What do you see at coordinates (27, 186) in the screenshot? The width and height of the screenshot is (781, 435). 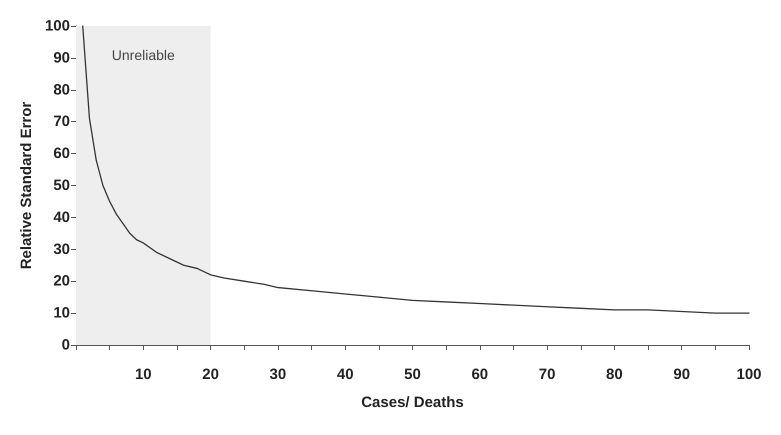 I see `y-axis-title: Relative Standard Error` at bounding box center [27, 186].